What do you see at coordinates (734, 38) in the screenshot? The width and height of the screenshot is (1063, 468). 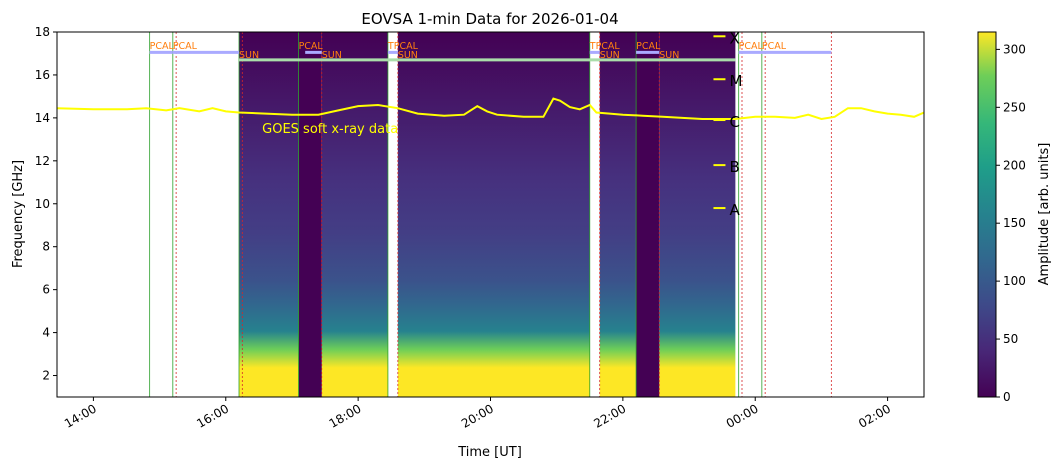 I see `goes-level-label: X` at bounding box center [734, 38].